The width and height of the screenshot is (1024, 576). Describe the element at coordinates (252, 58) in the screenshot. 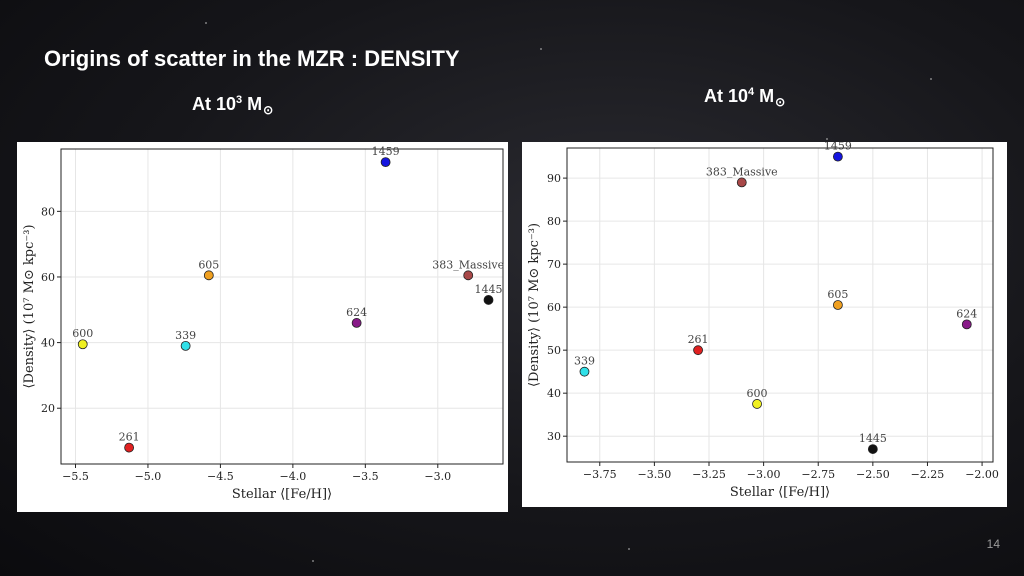

I see `slide-title: Origins of scatter in the MZR : DENSITY` at that location.